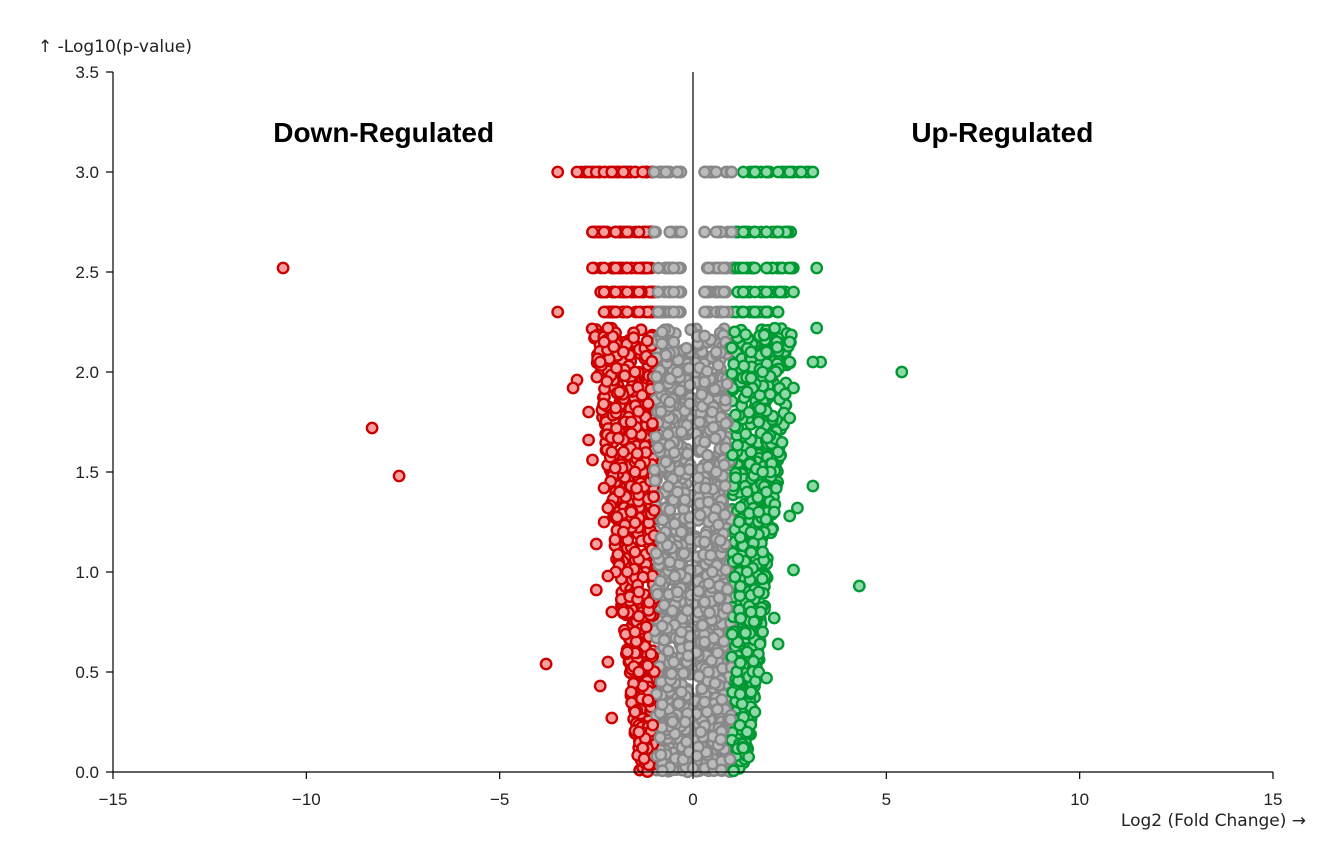  What do you see at coordinates (87, 472) in the screenshot?
I see `y-tick-label: 1.5` at bounding box center [87, 472].